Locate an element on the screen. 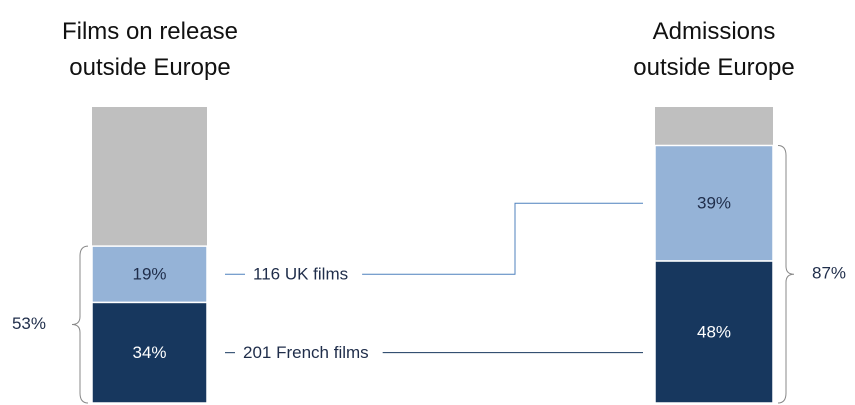 The image size is (855, 405). value-label: 39% is located at coordinates (714, 203).